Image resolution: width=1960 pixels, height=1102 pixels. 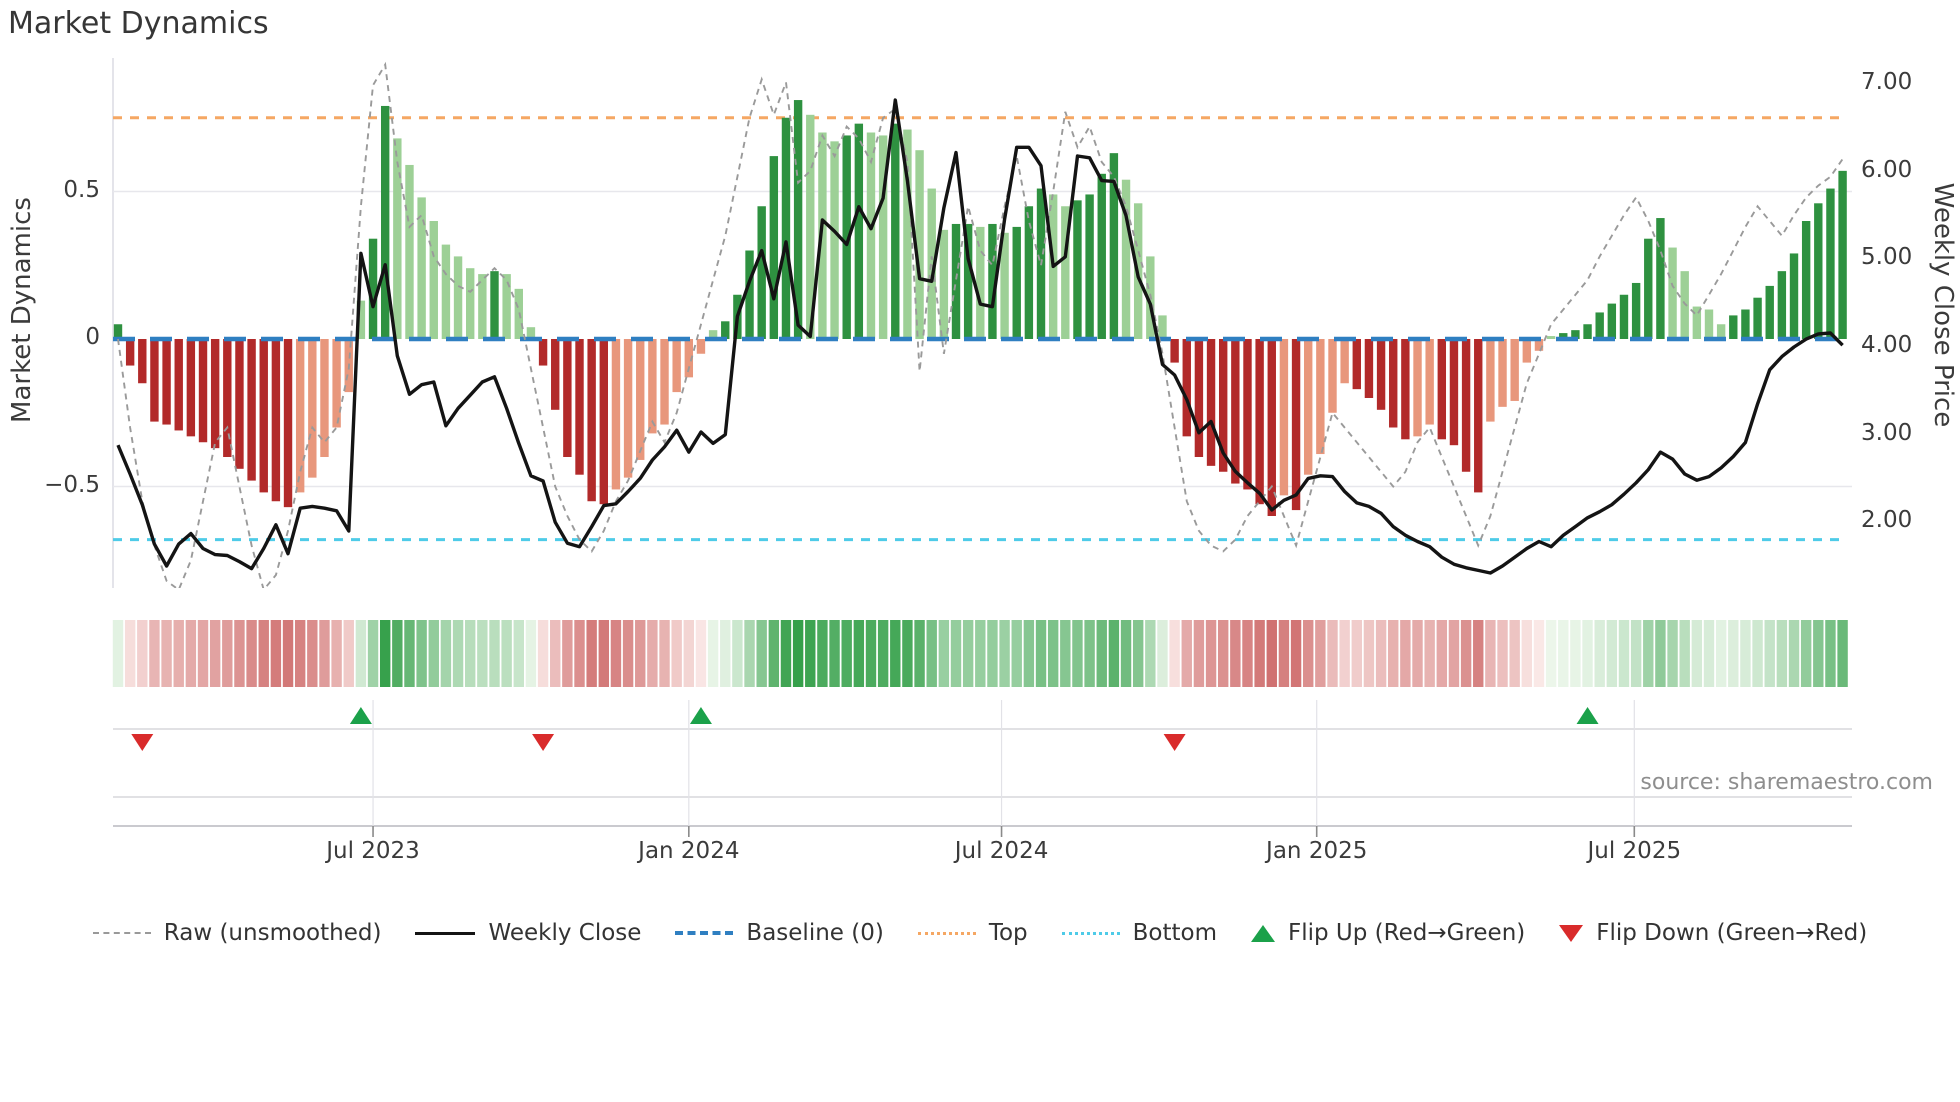 What do you see at coordinates (121, 933) in the screenshot?
I see `dash-gray-swatch-icon` at bounding box center [121, 933].